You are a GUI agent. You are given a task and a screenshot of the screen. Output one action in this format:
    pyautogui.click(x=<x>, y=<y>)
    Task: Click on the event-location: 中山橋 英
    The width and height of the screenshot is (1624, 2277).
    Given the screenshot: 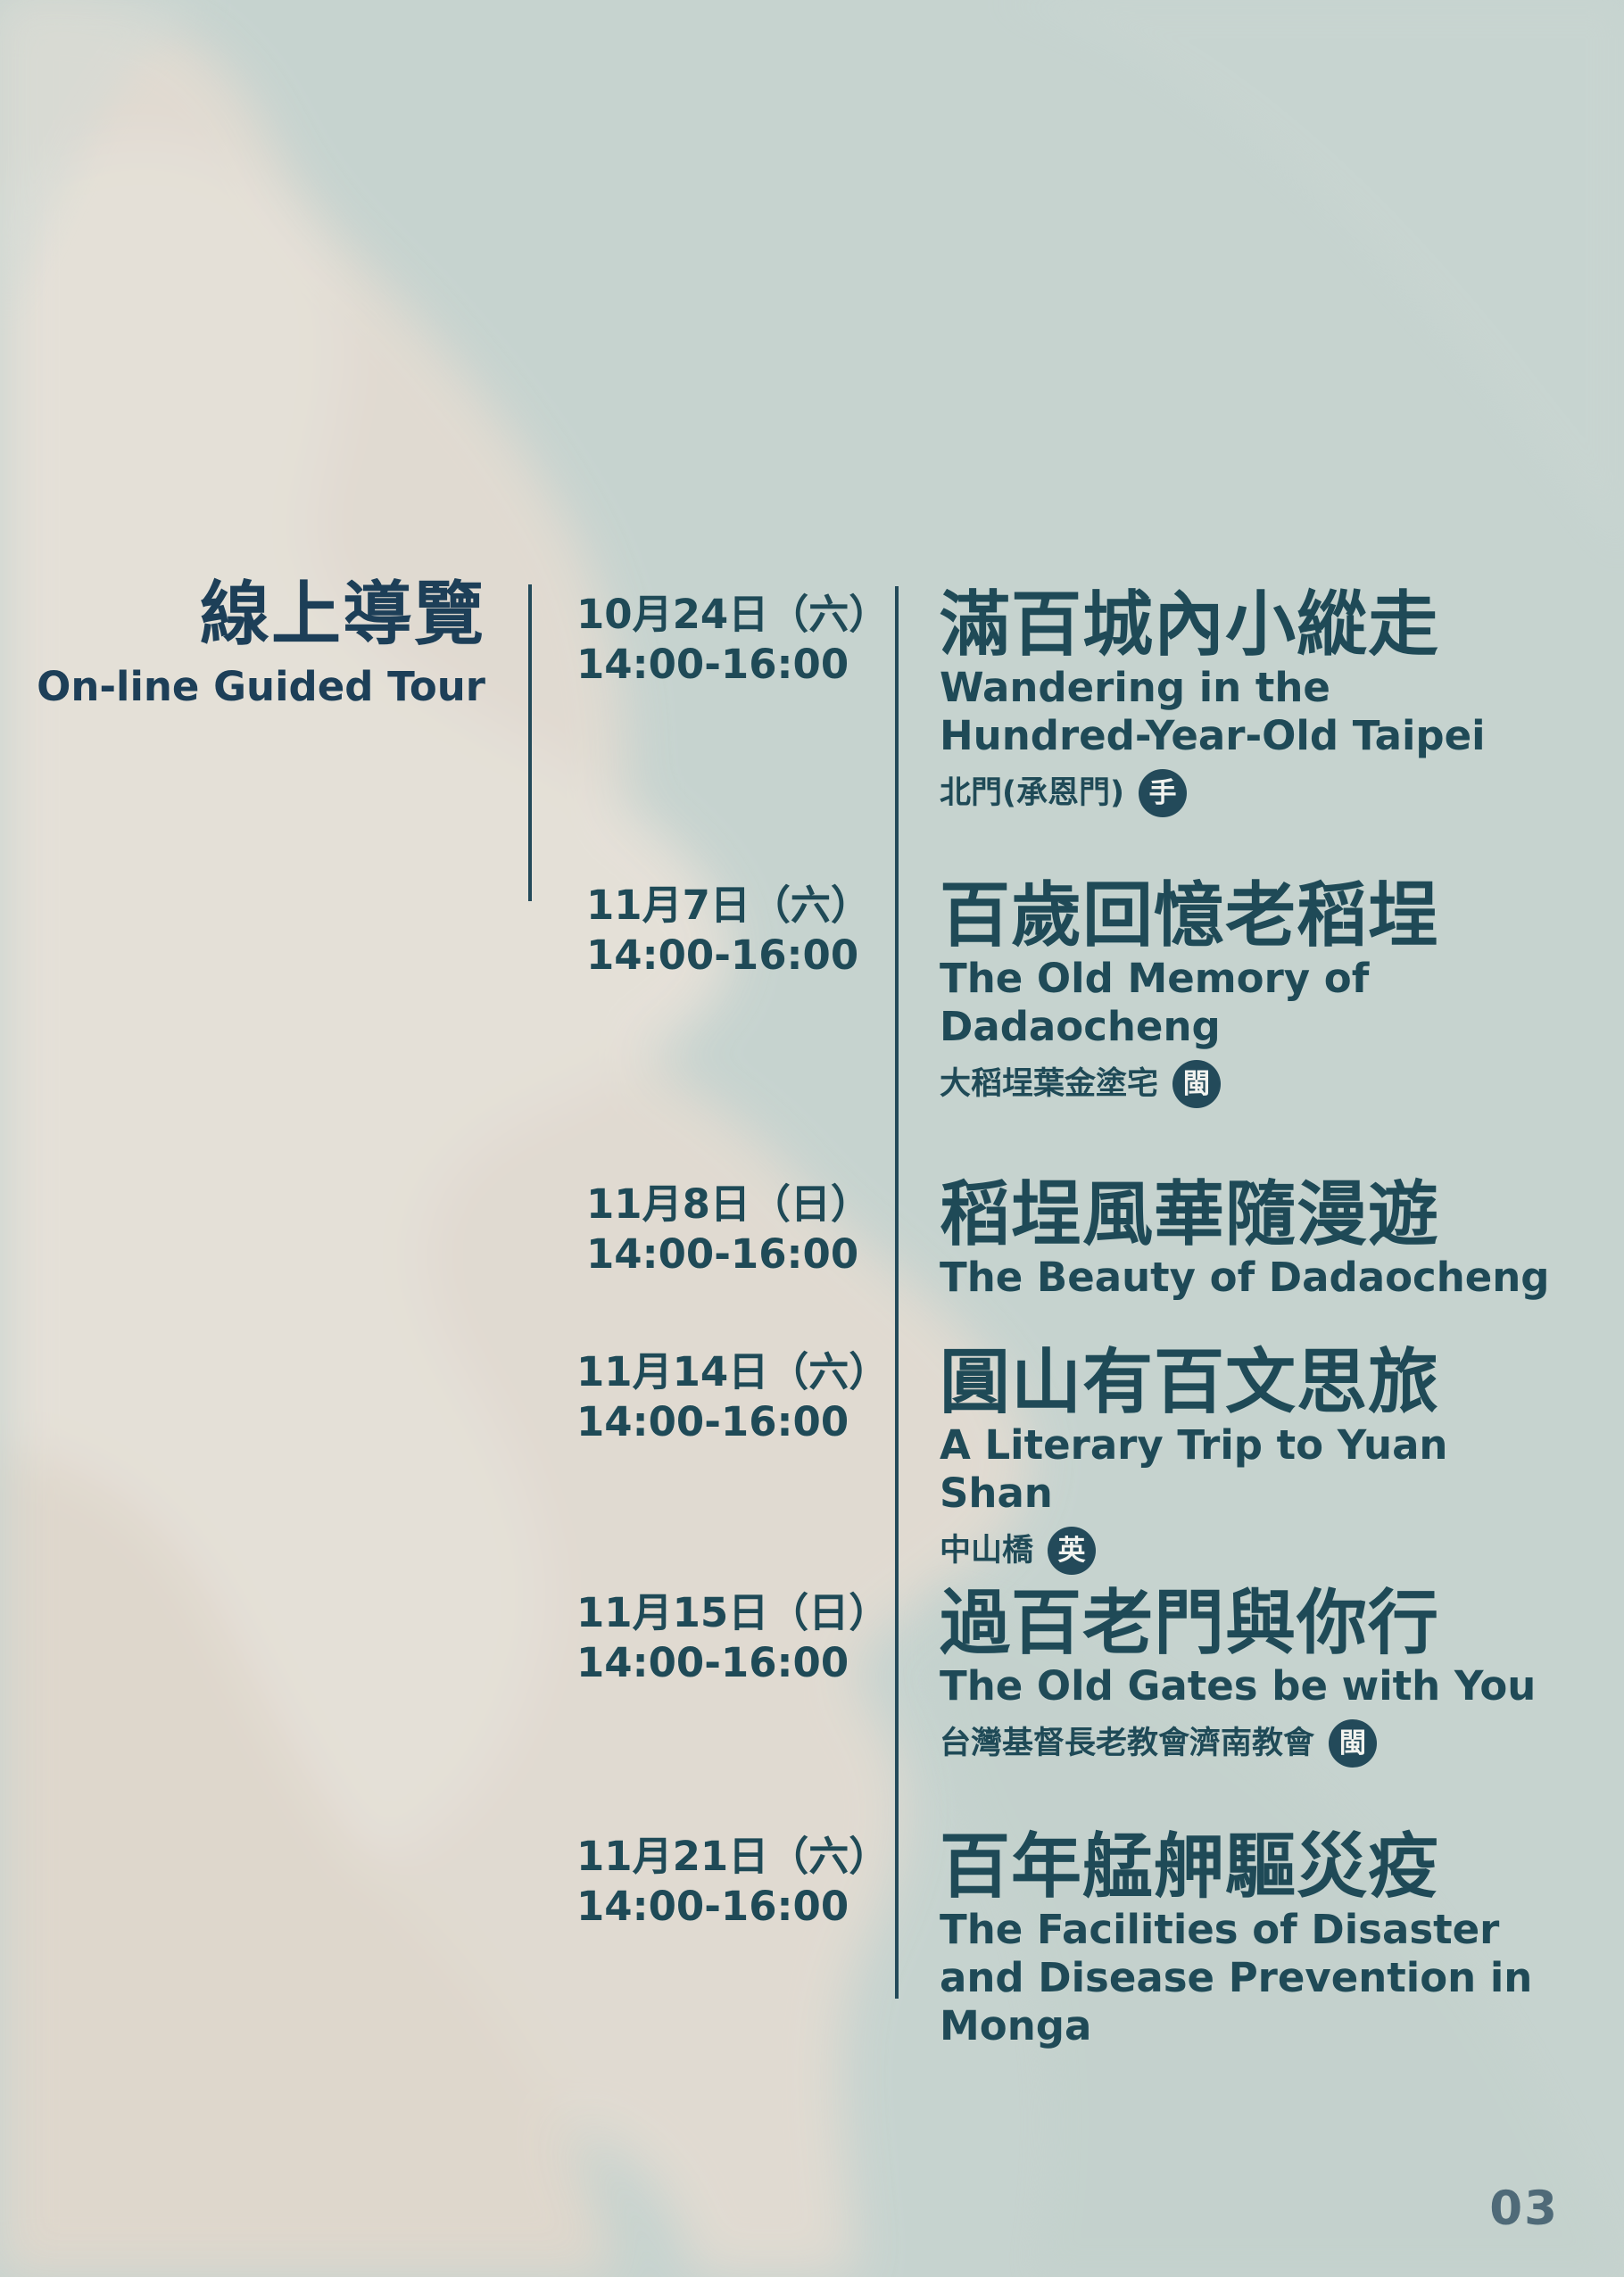 What is the action you would take?
    pyautogui.click(x=1254, y=1551)
    